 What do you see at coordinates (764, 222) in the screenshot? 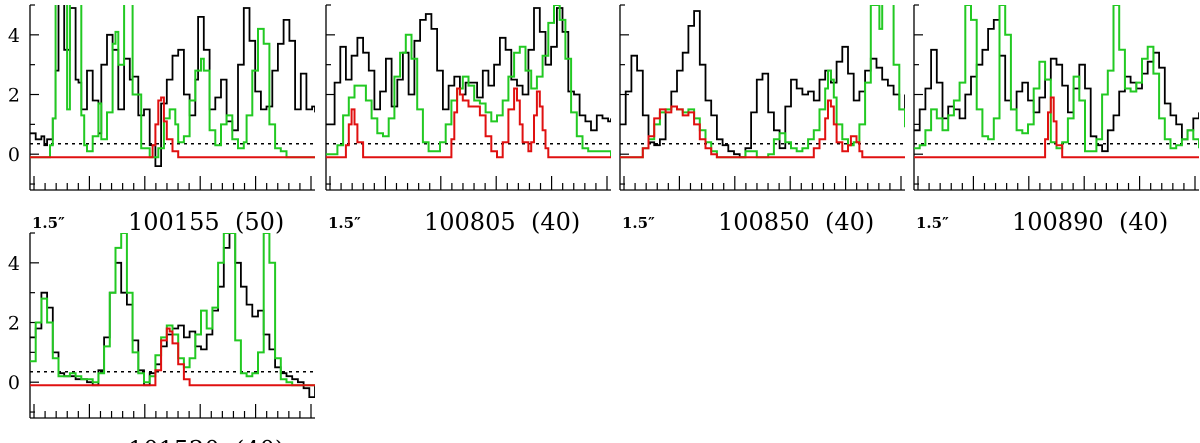
I see `frequency-label: 100850` at bounding box center [764, 222].